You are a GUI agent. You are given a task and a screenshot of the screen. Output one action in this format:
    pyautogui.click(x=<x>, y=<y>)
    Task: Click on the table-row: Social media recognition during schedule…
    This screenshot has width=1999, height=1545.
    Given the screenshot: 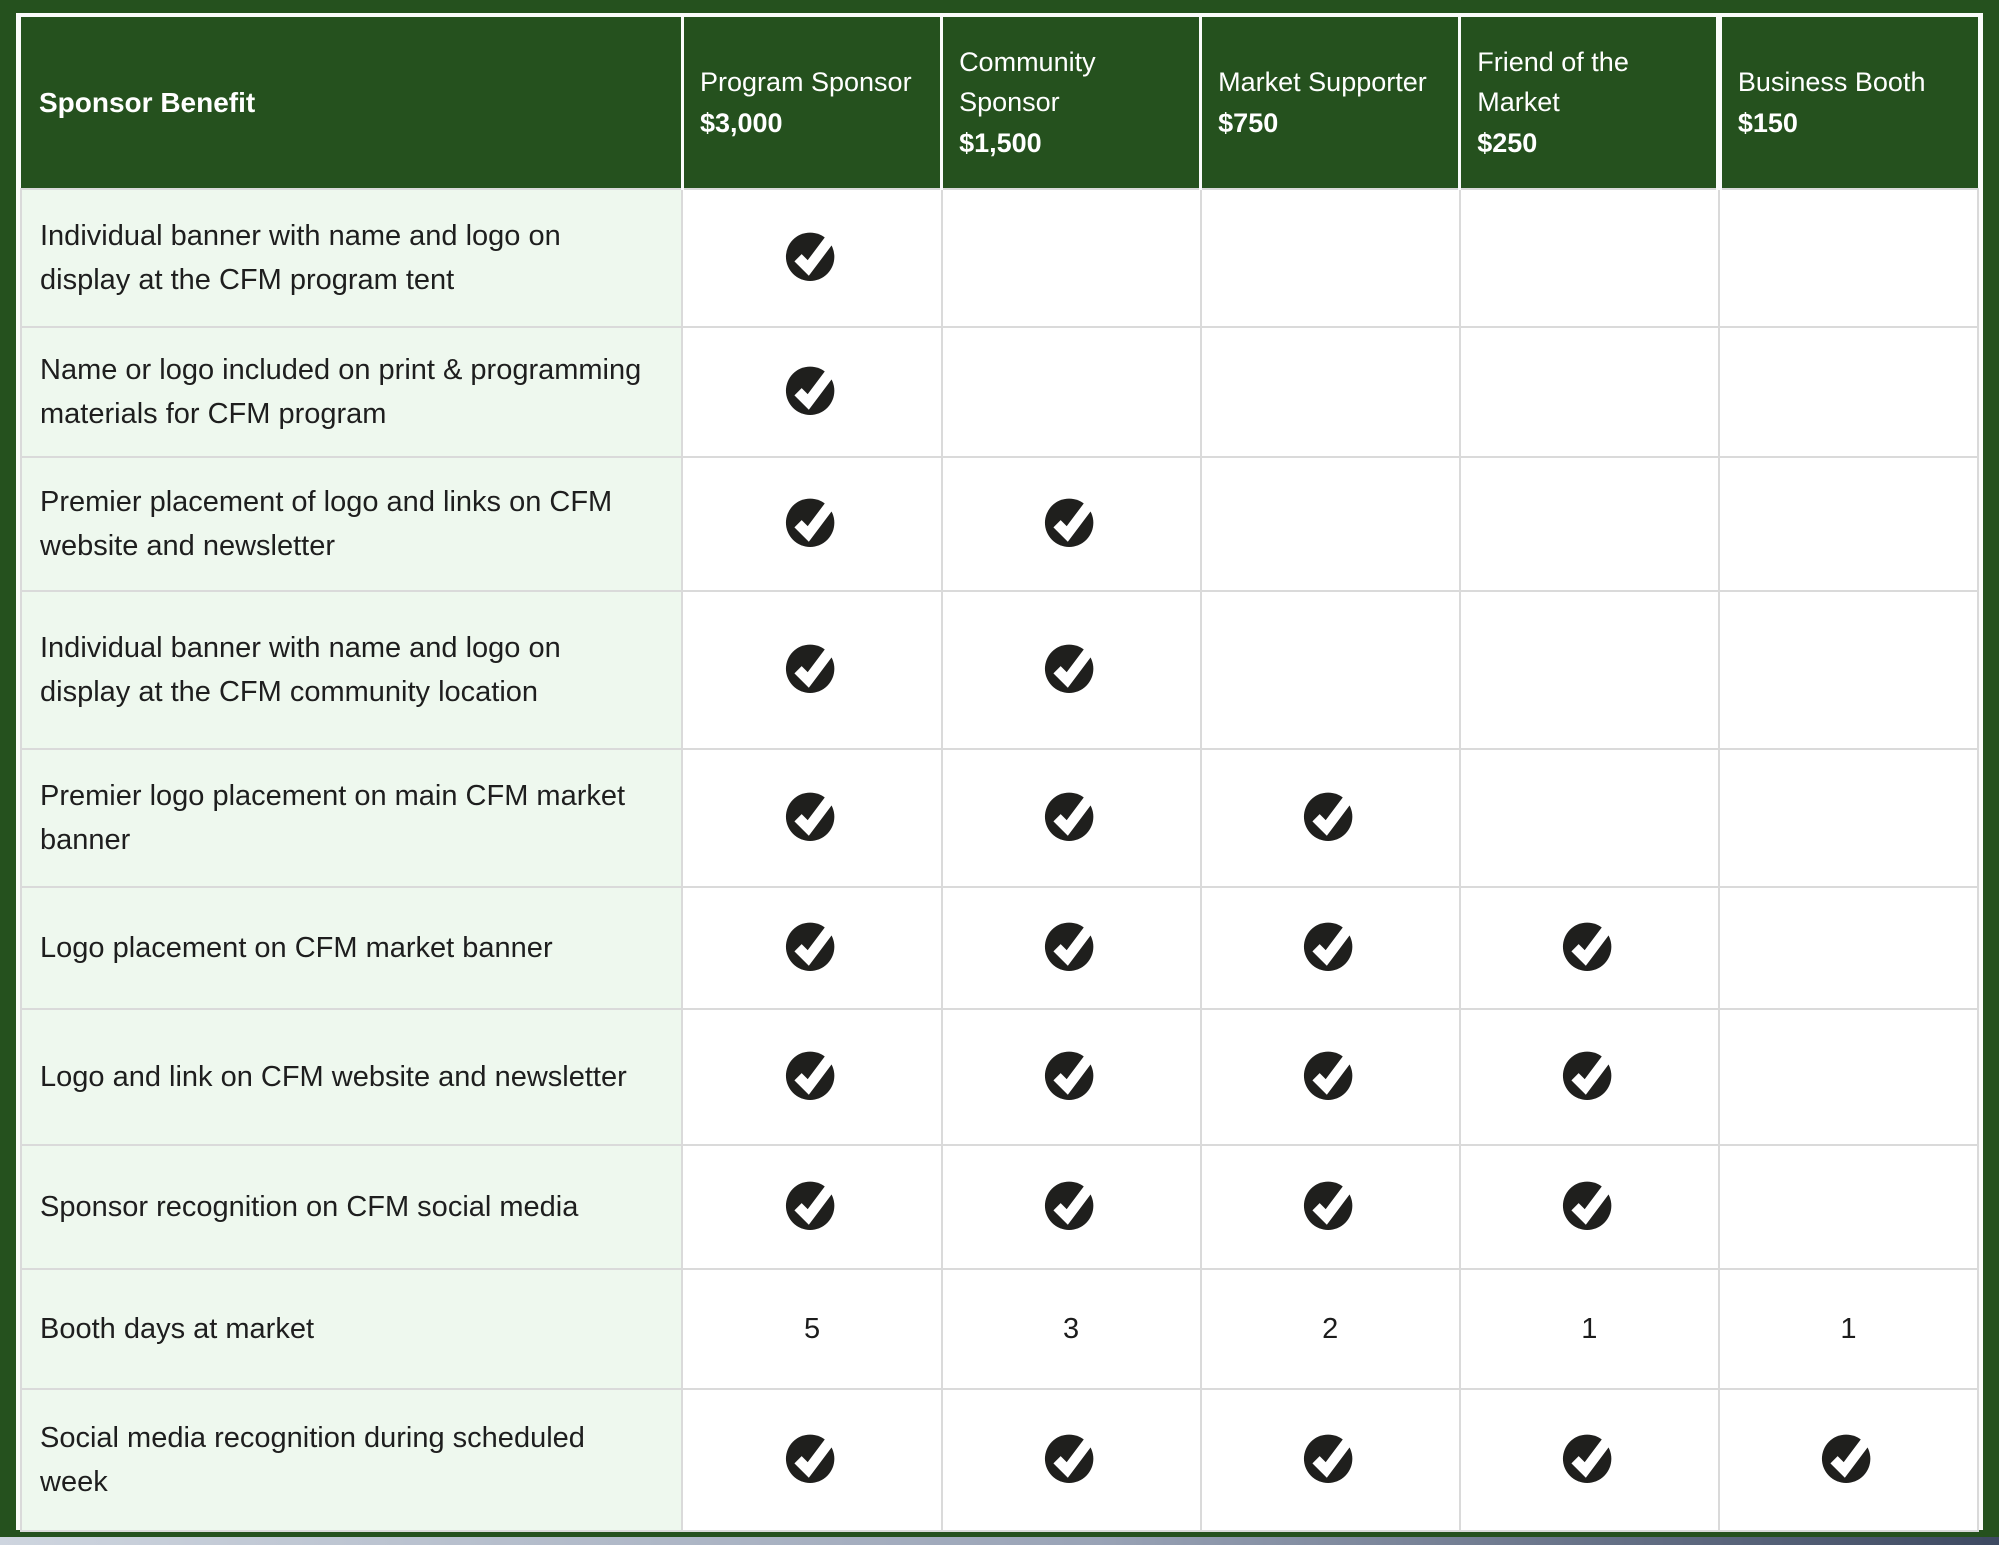 What is the action you would take?
    pyautogui.click(x=999, y=1460)
    